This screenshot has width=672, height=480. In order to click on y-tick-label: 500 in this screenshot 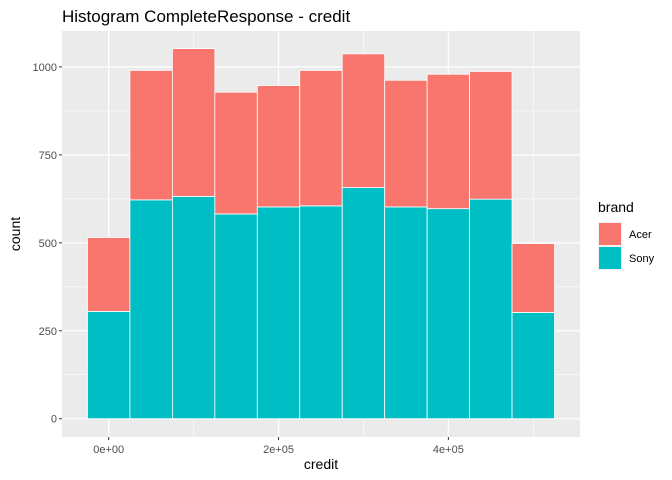, I will do `click(48, 244)`.